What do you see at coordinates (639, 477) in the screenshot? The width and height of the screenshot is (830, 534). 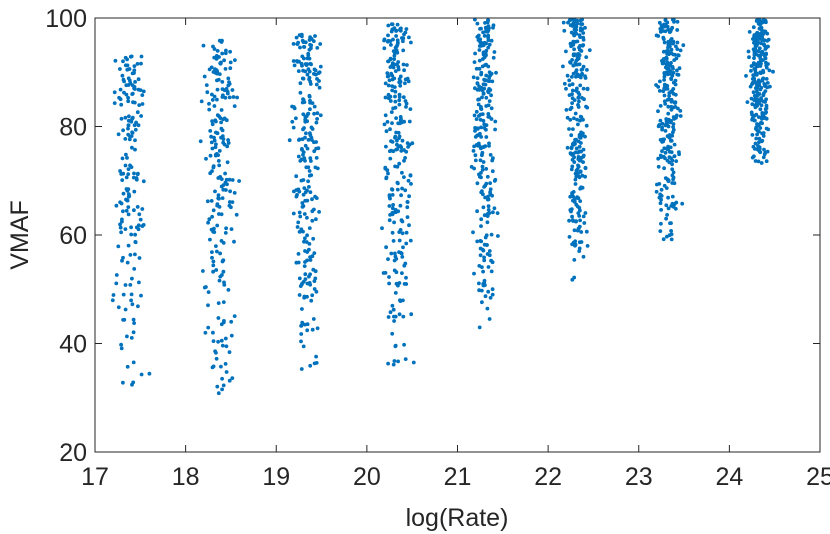 I see `x-tick-label: 23` at bounding box center [639, 477].